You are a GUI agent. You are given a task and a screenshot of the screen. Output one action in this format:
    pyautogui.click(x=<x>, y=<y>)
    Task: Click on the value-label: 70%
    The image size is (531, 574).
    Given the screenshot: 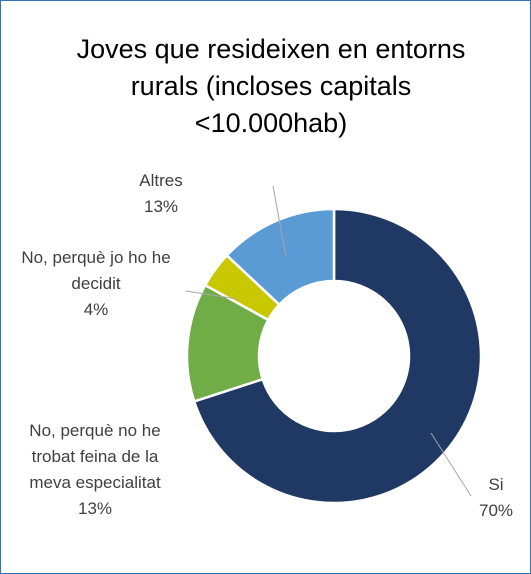 What is the action you would take?
    pyautogui.click(x=496, y=510)
    